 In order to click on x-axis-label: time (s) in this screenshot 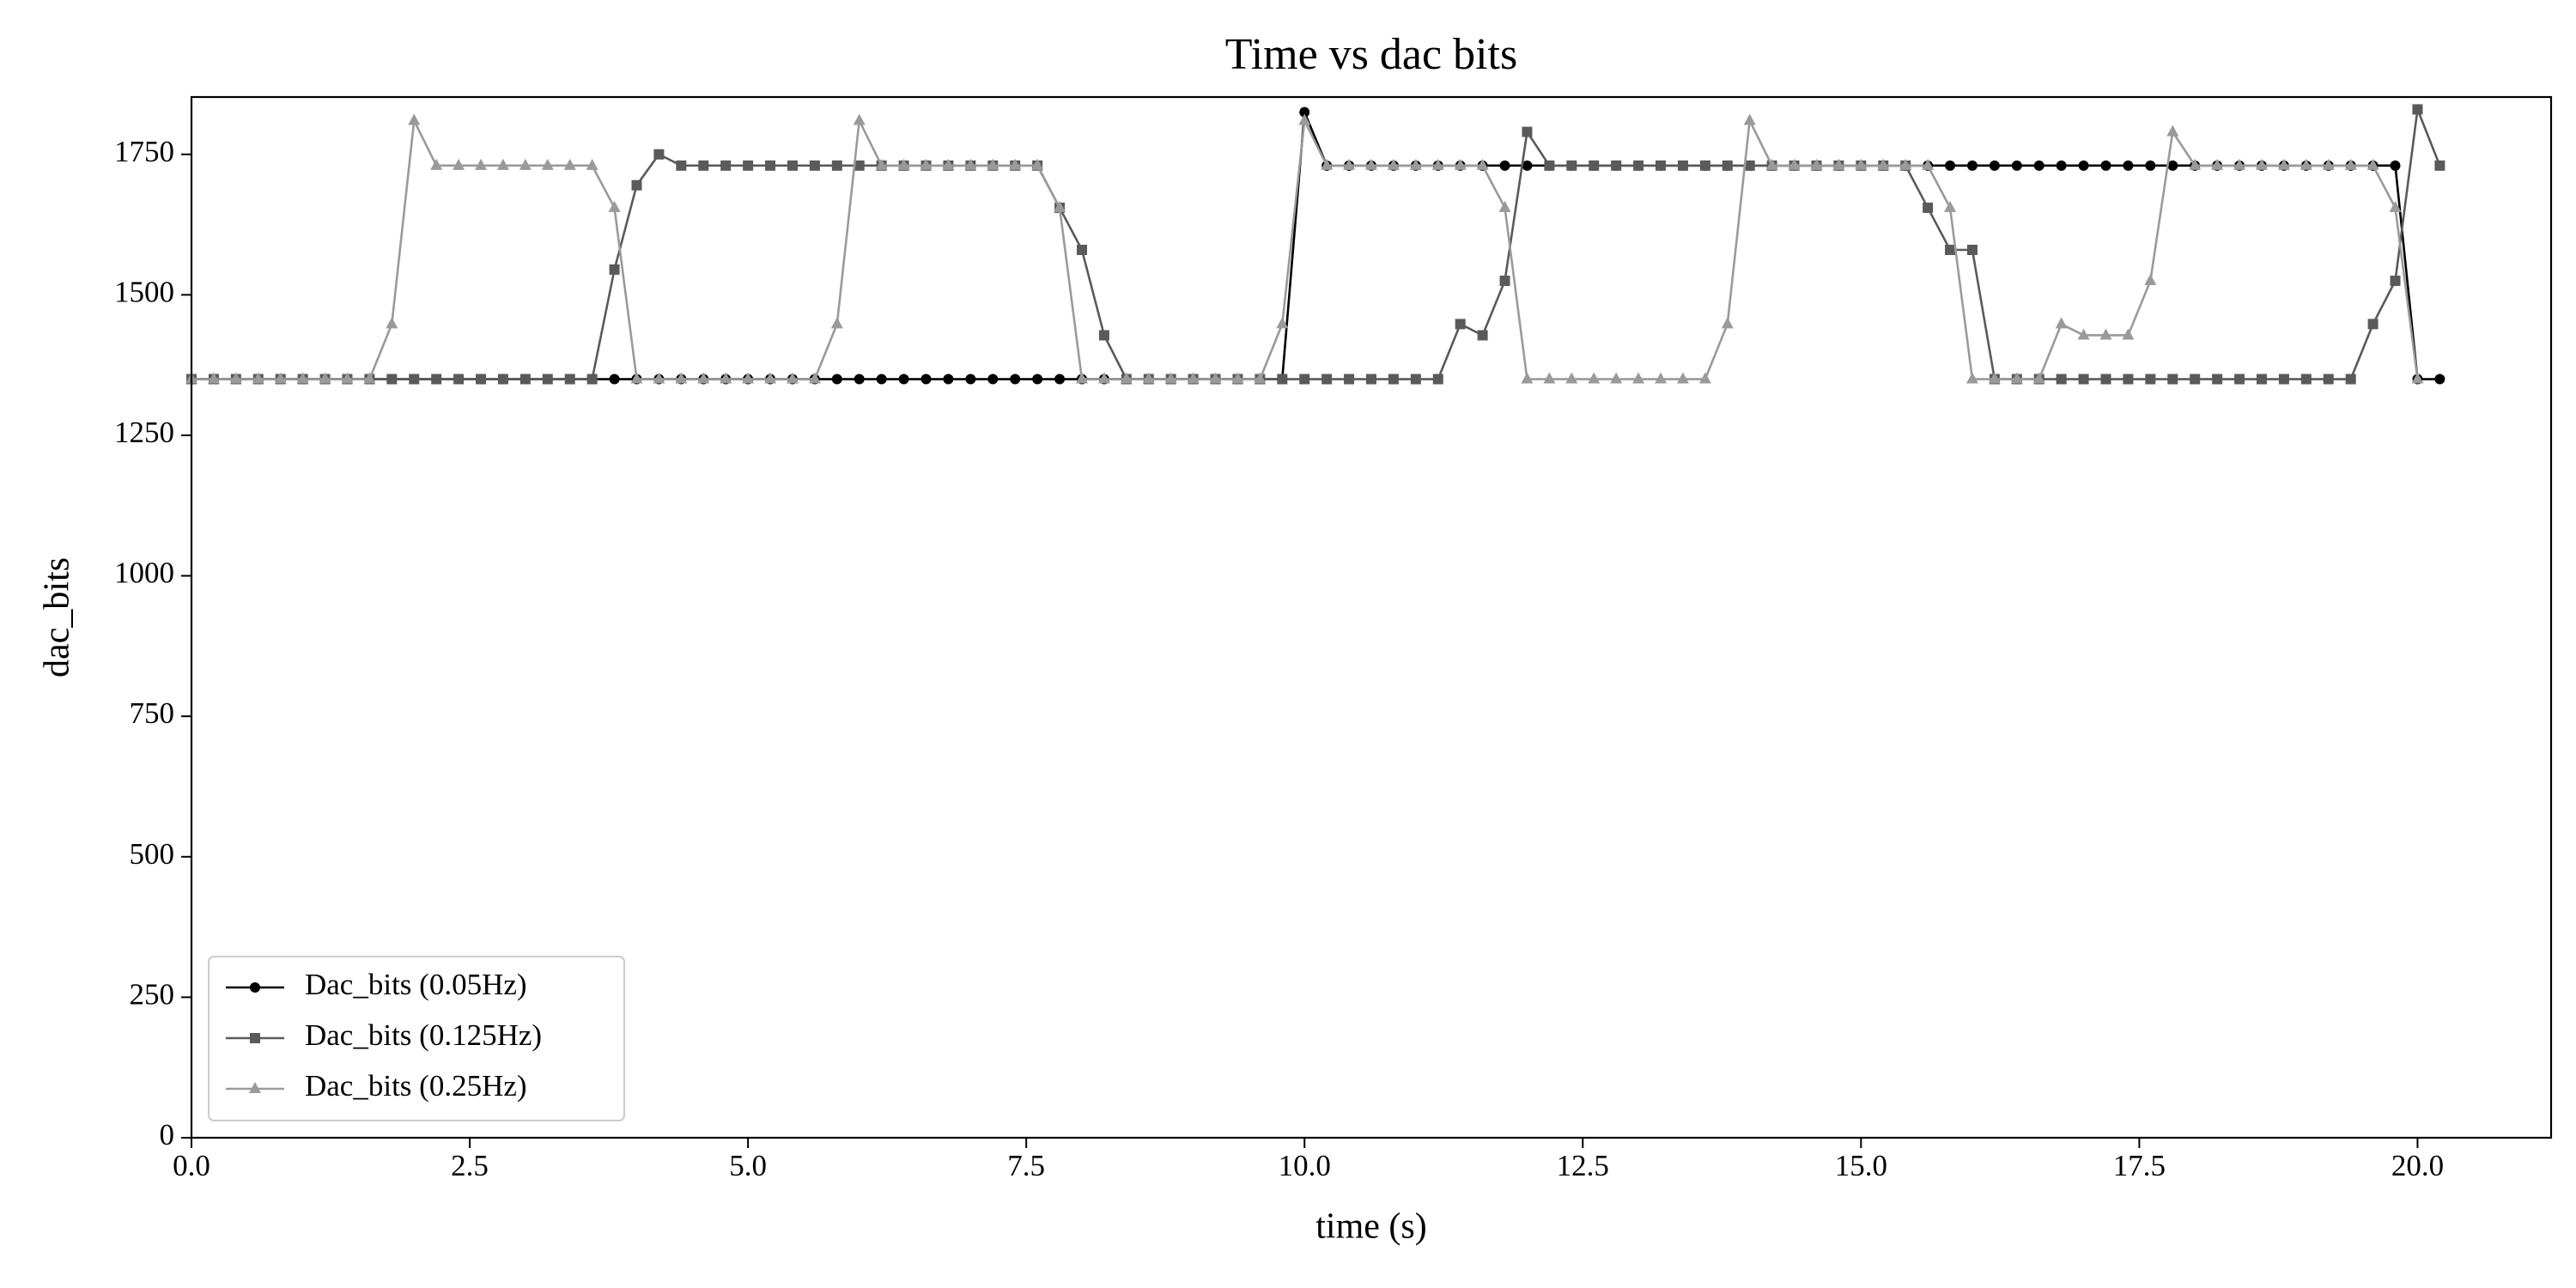, I will do `click(1371, 1227)`.